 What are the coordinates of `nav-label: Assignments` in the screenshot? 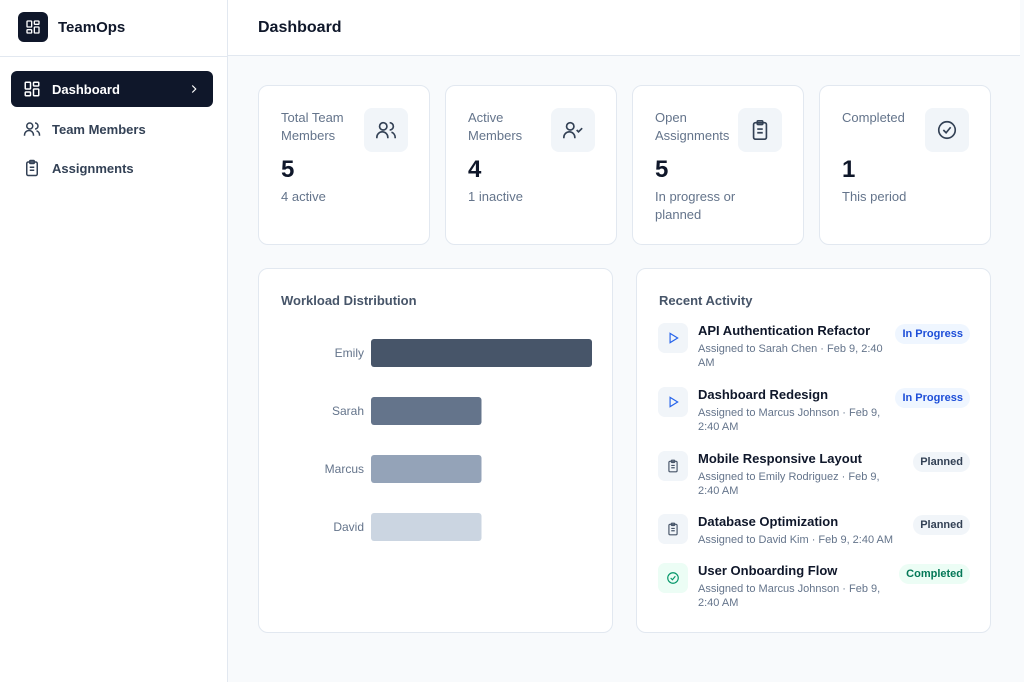 It's located at (93, 168).